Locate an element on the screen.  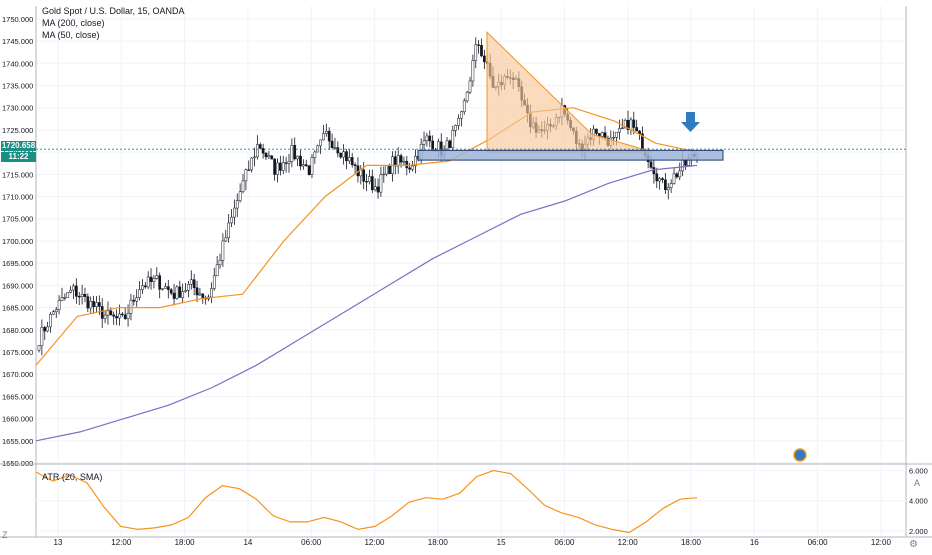
y-tick-label: 1730.000 is located at coordinates (17, 108).